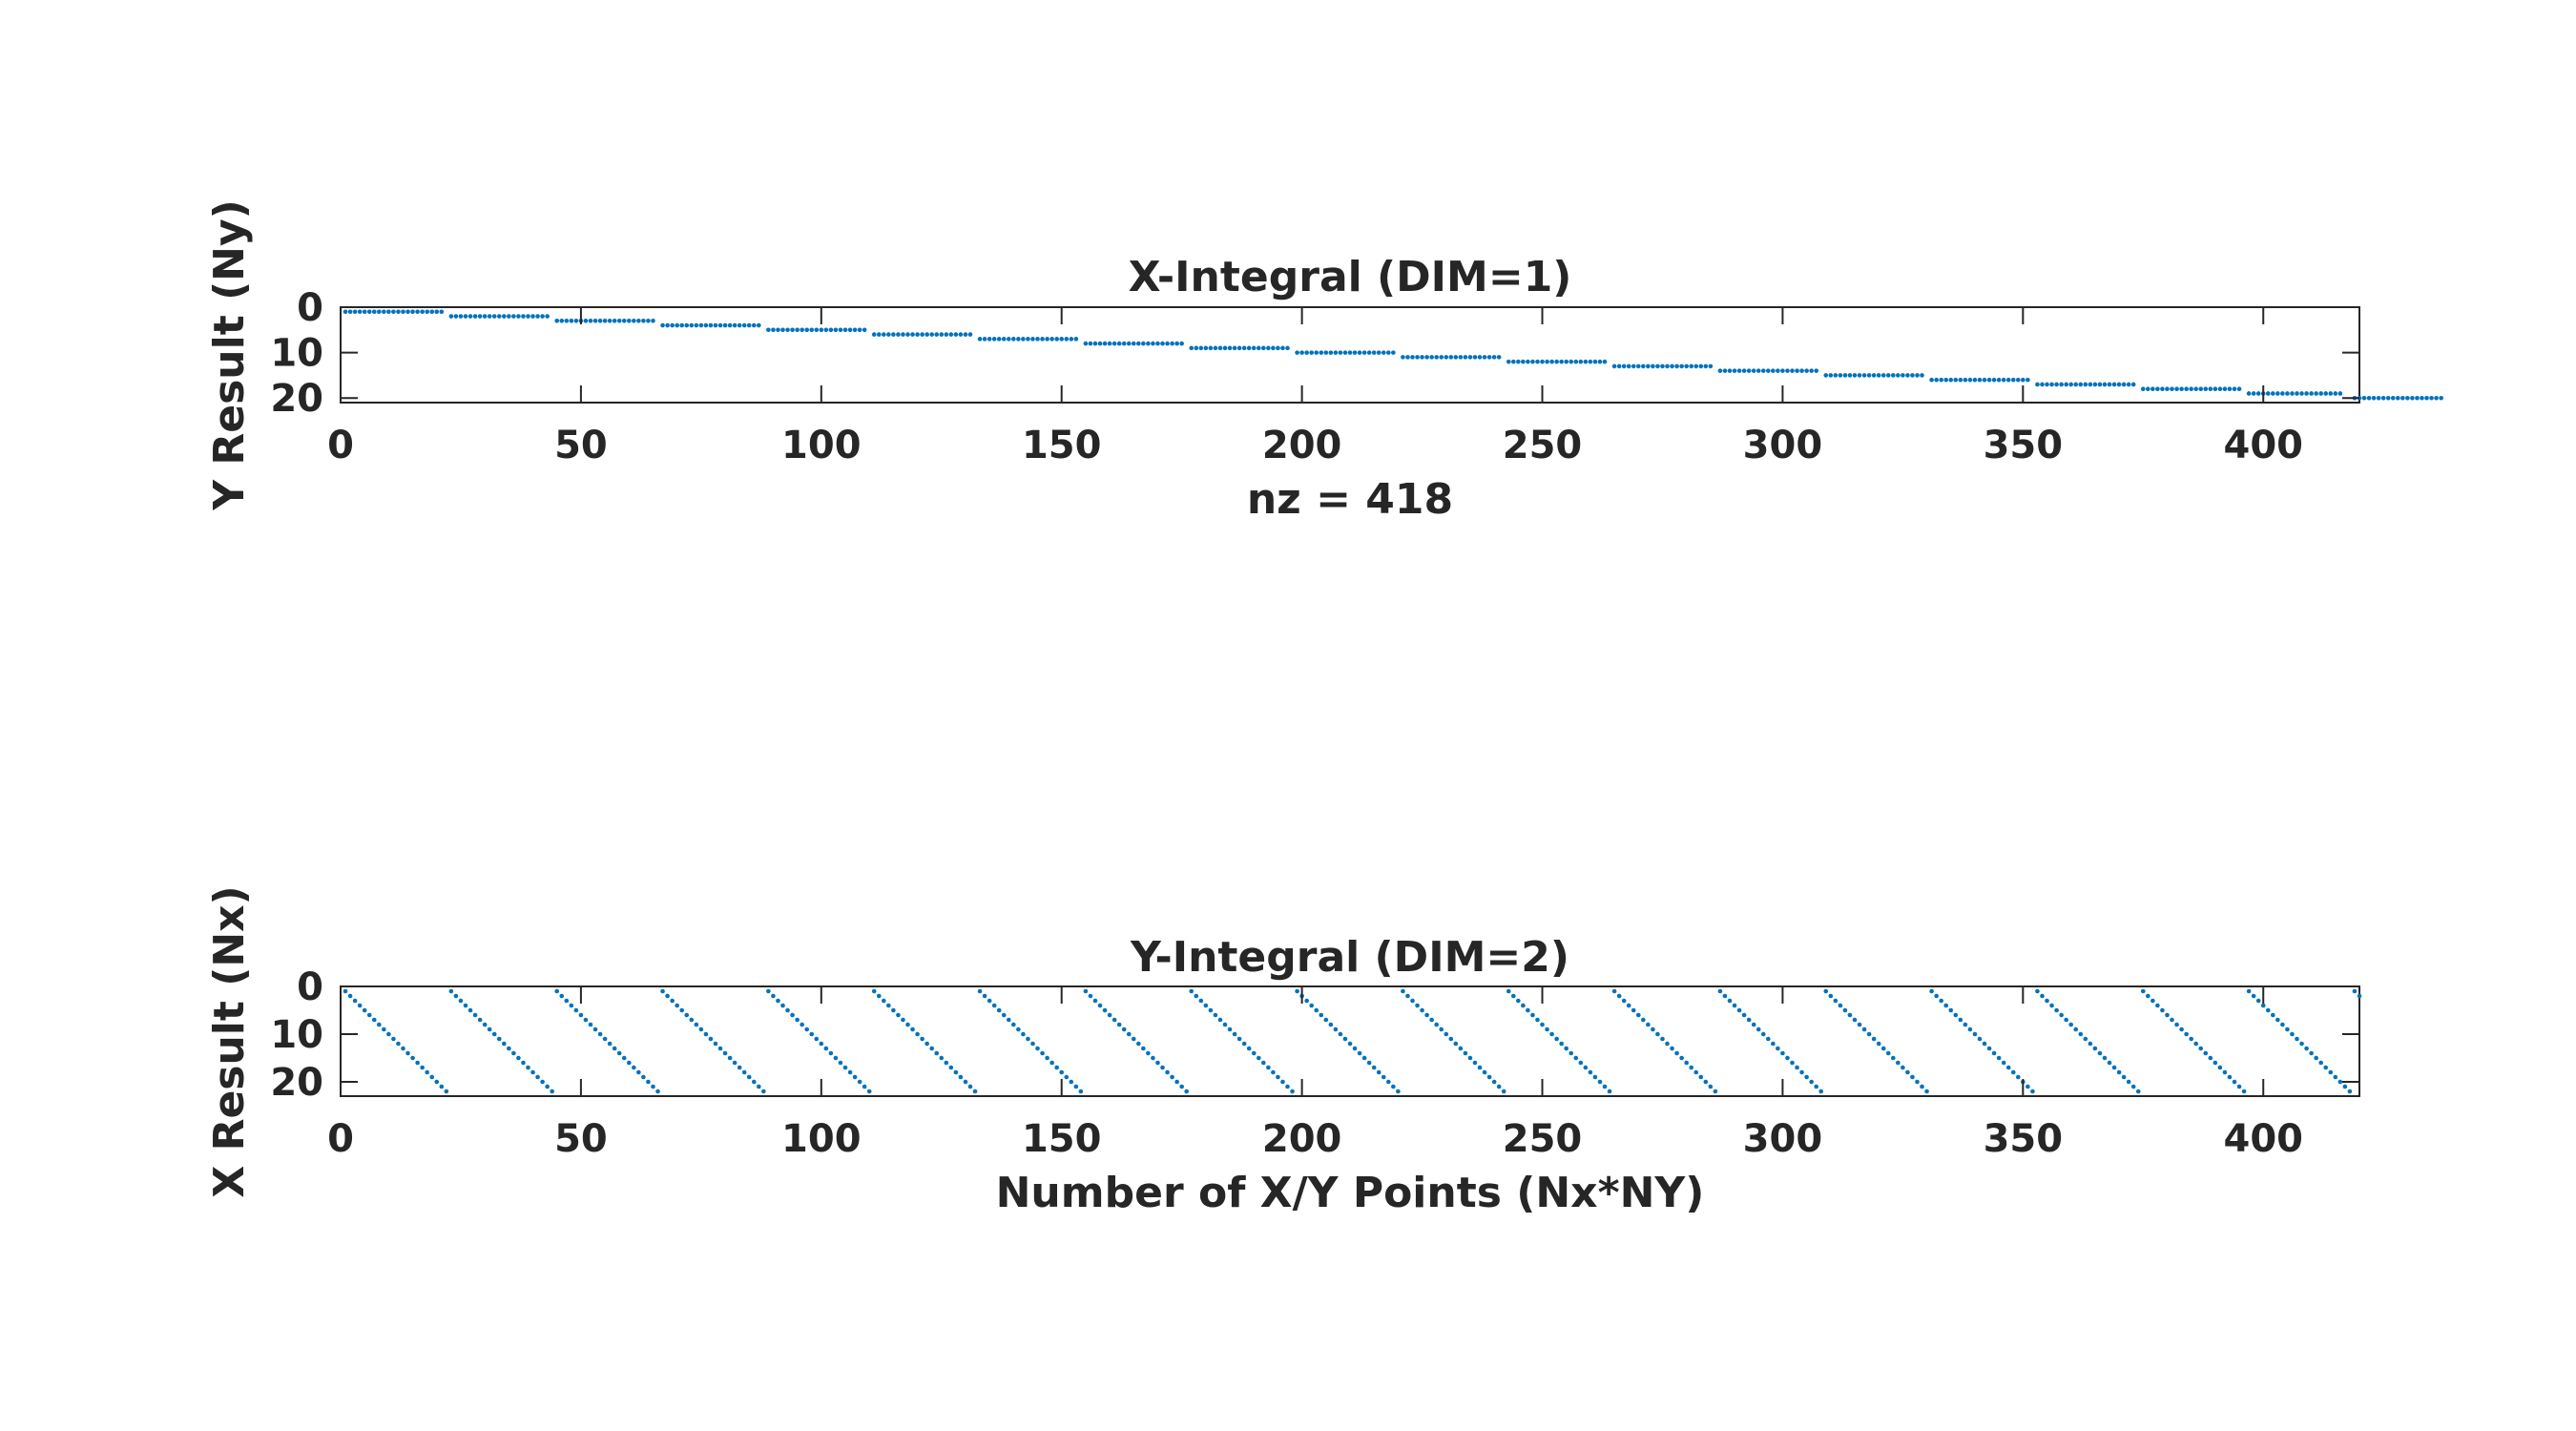 The width and height of the screenshot is (2576, 1431). I want to click on x-axis-label: Number of X/Y Points (Nx*NY), so click(1350, 1193).